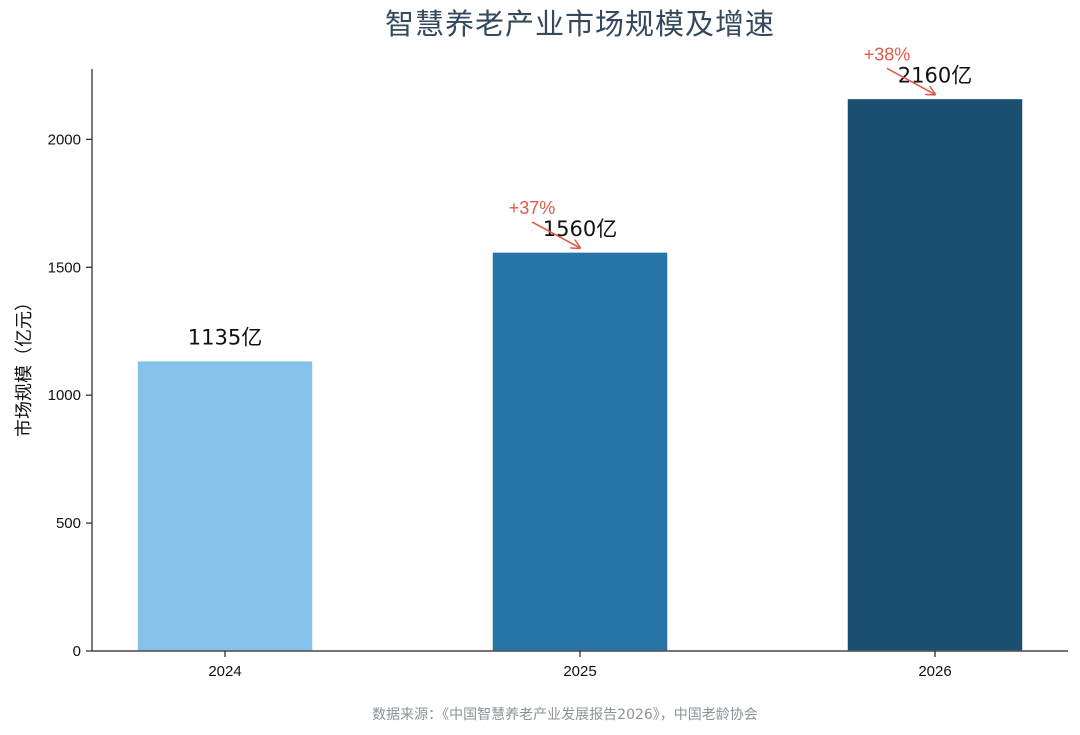  Describe the element at coordinates (24, 365) in the screenshot. I see `y-axis-label: 市场规模（亿元）` at that location.